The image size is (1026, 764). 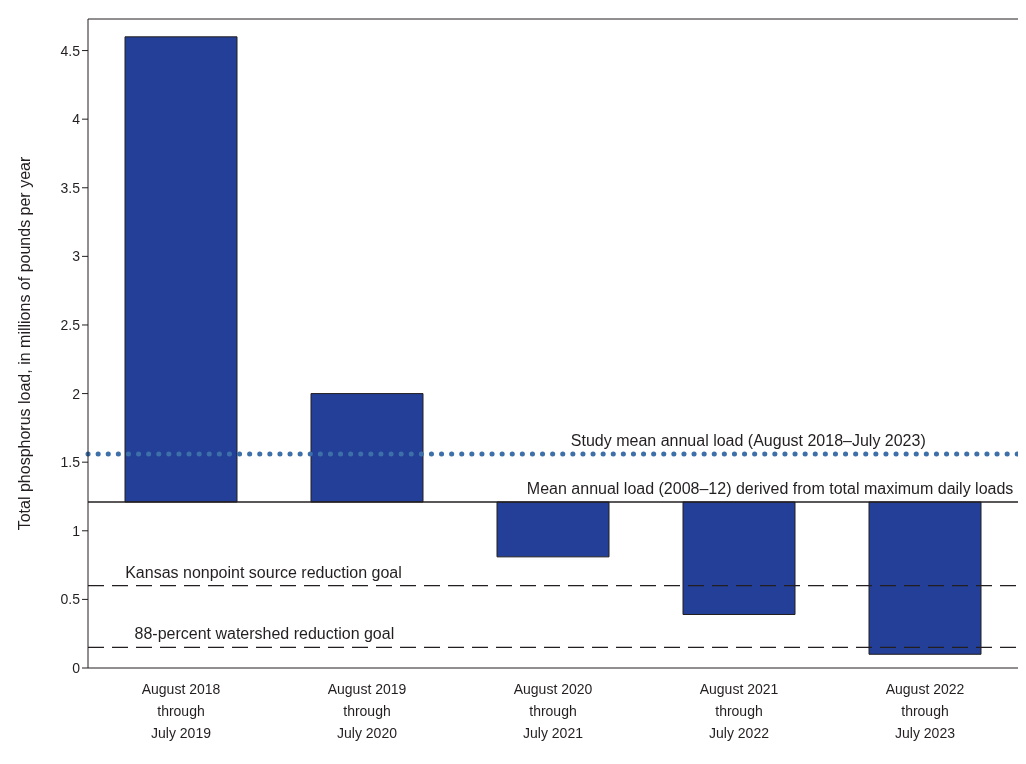 I want to click on y-tick-label: 4.5, so click(x=70, y=50).